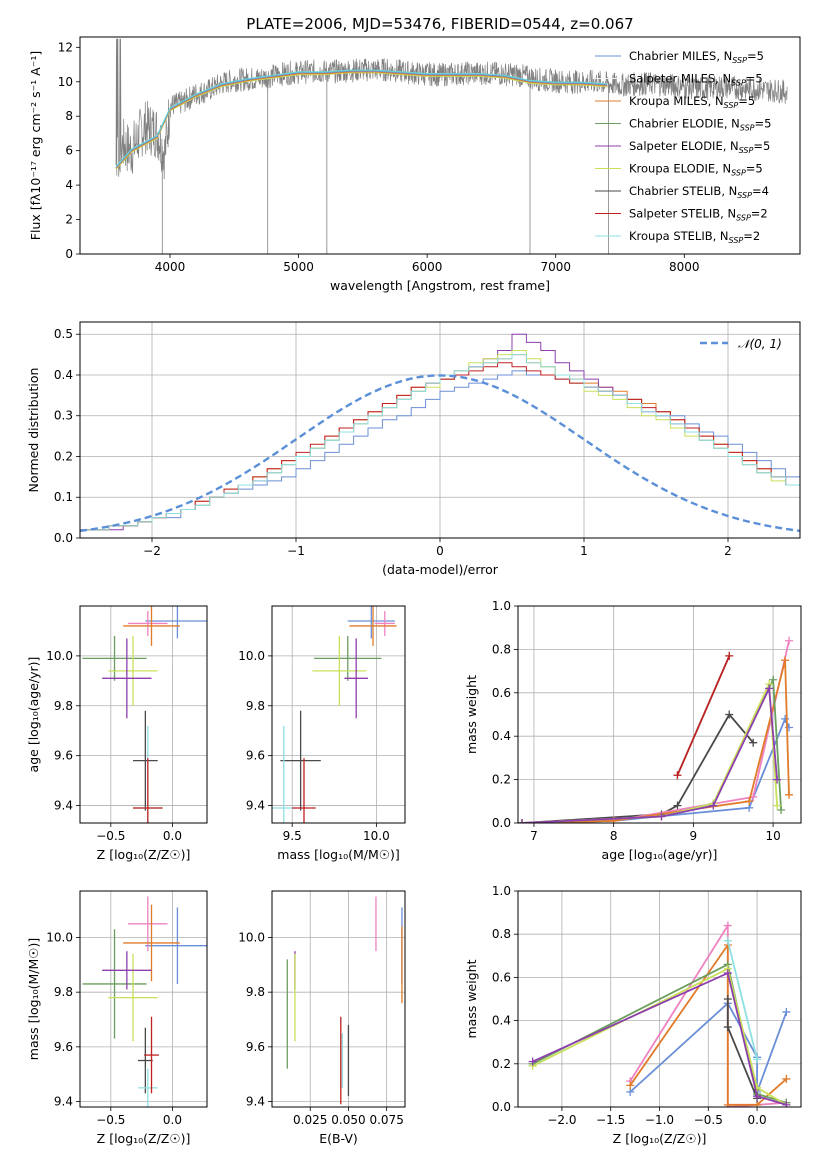  What do you see at coordinates (386, 1120) in the screenshot?
I see `x-tick-label: 0.075` at bounding box center [386, 1120].